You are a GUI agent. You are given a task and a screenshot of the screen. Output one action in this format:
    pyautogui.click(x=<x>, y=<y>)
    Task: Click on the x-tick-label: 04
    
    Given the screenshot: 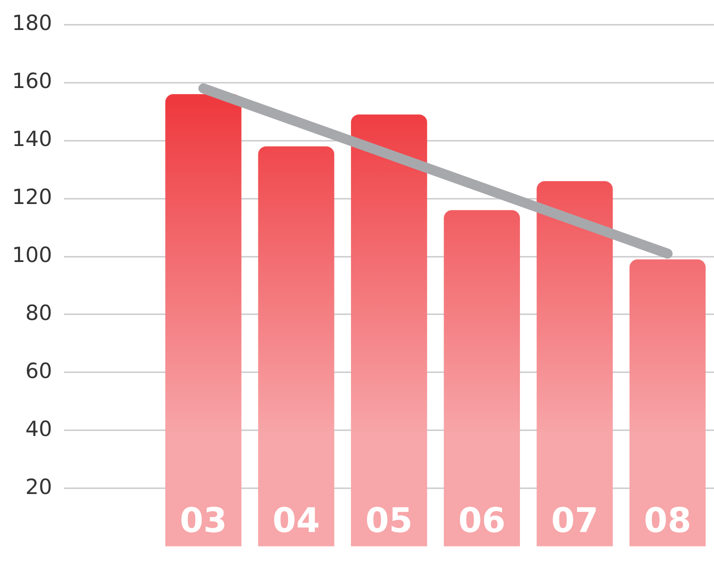 What is the action you would take?
    pyautogui.click(x=296, y=521)
    